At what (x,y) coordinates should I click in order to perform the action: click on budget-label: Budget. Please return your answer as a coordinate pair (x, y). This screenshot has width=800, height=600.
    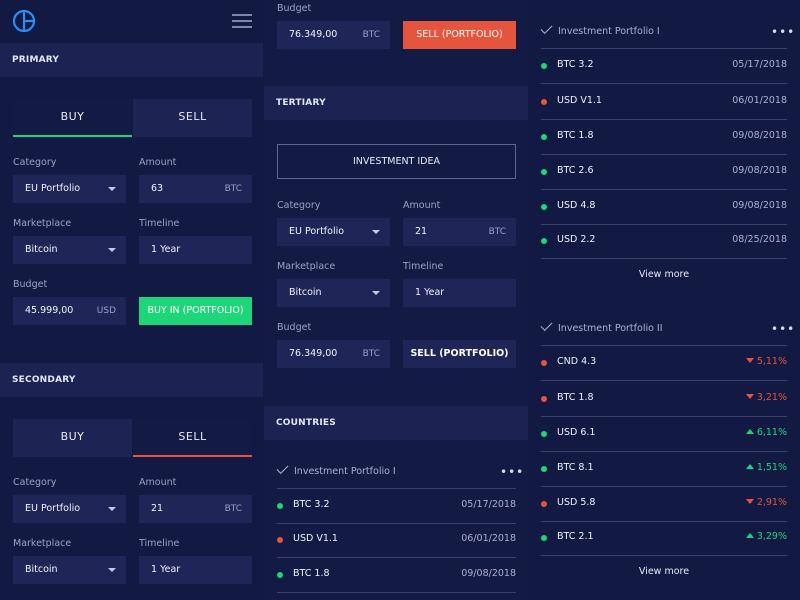
    Looking at the image, I should click on (294, 8).